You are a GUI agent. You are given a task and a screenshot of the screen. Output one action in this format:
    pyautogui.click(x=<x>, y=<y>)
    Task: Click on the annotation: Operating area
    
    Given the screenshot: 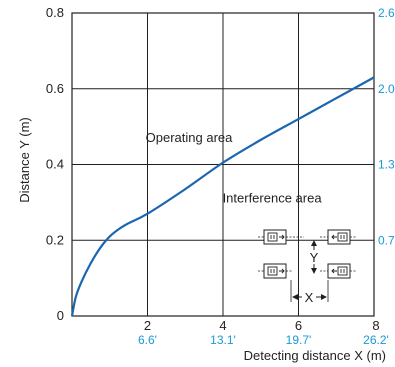 What is the action you would take?
    pyautogui.click(x=189, y=137)
    